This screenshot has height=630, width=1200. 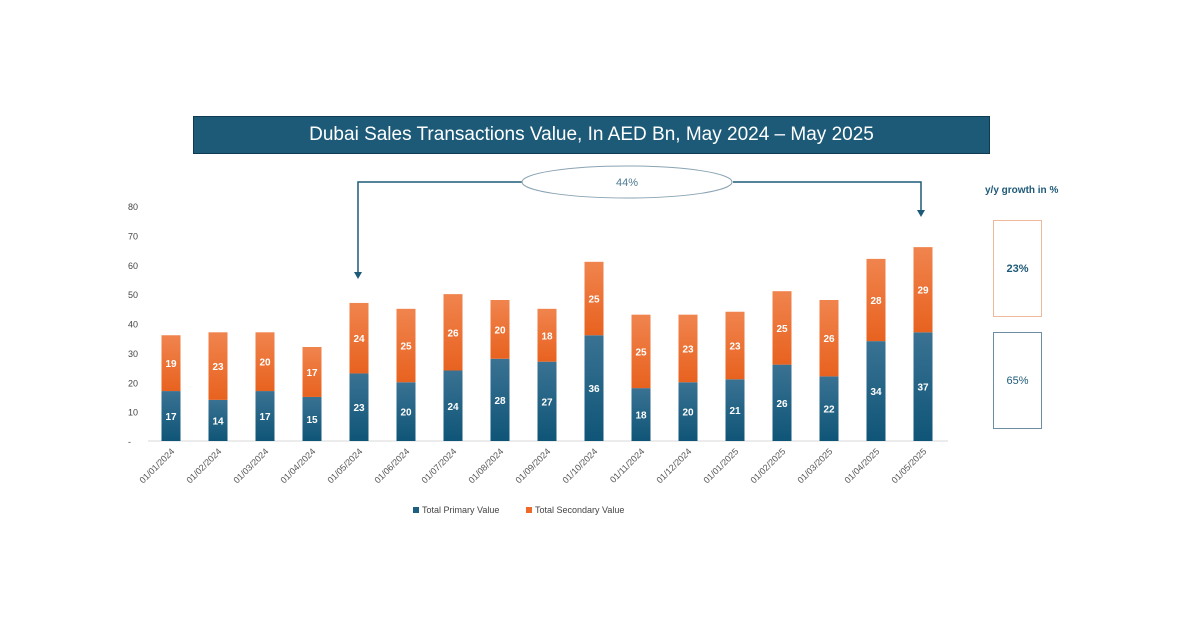 What do you see at coordinates (579, 465) in the screenshot?
I see `x-tick-label: 01/10/2024` at bounding box center [579, 465].